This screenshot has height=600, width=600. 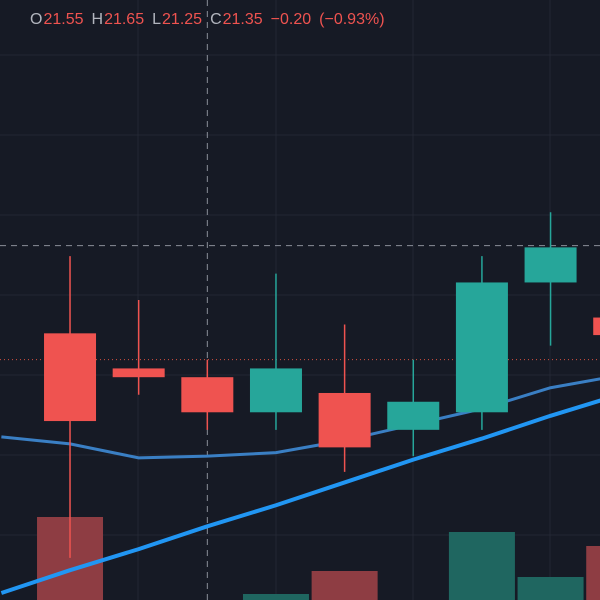 I want to click on legend-value: 21.65, so click(x=124, y=19).